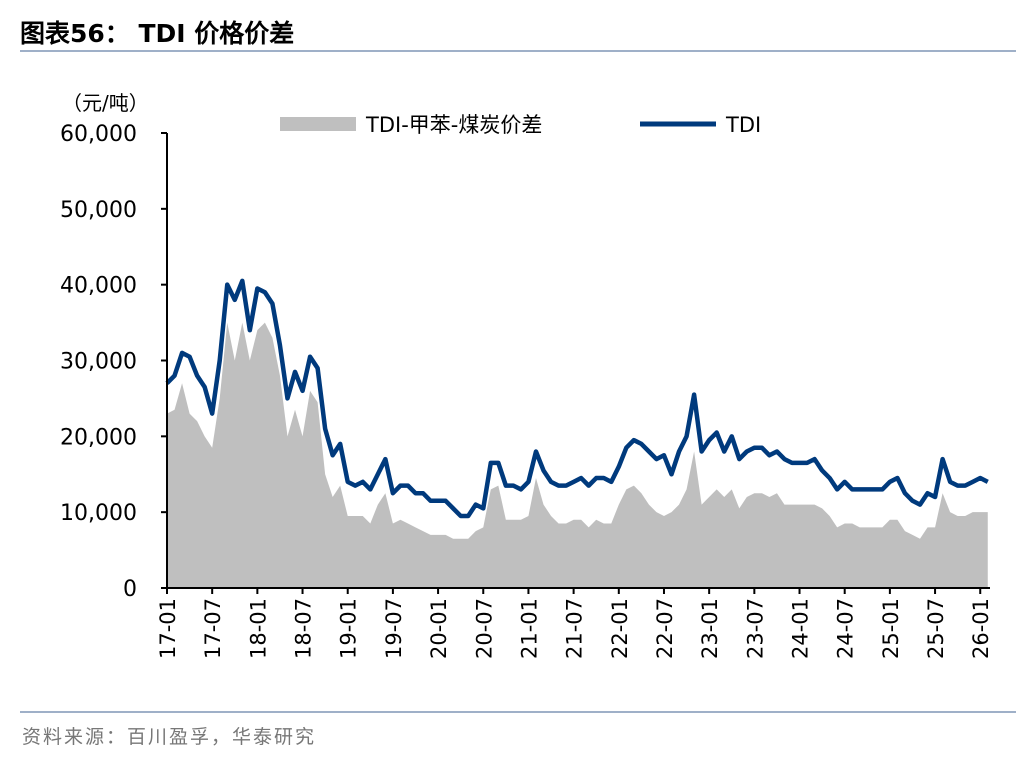 The width and height of the screenshot is (1036, 760). I want to click on y-tick-label: 50,000, so click(98, 210).